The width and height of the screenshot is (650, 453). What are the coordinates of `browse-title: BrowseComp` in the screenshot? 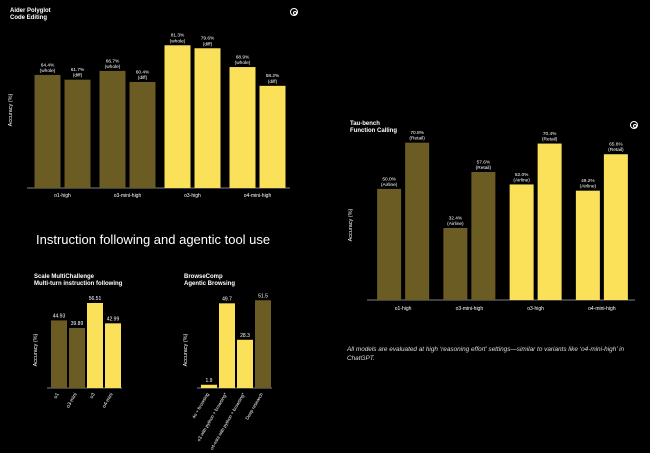 It's located at (203, 277).